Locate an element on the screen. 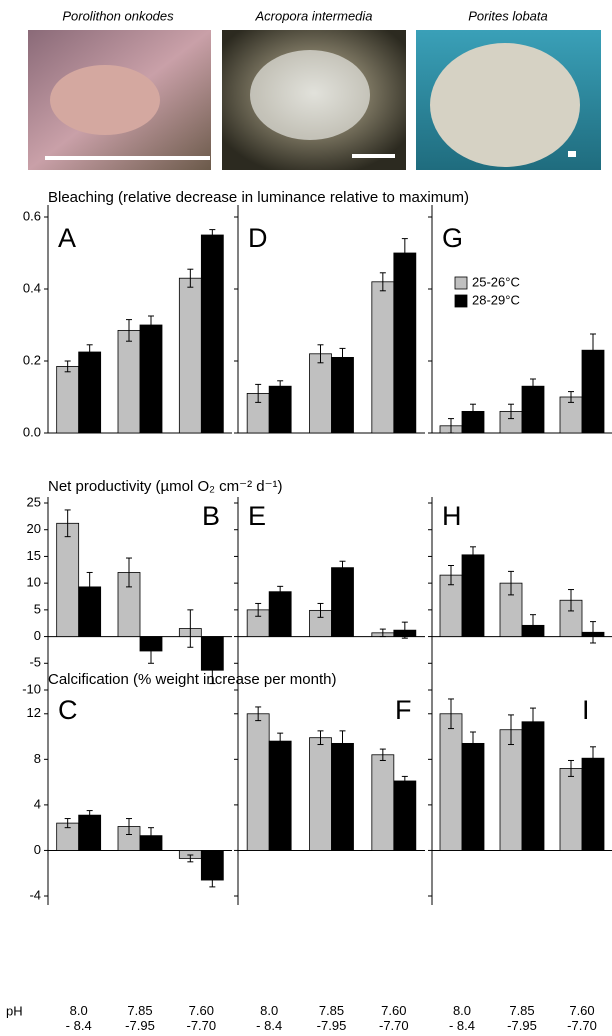 The width and height of the screenshot is (612, 1036). photo-caption: Porolithon onkodes is located at coordinates (118, 15).